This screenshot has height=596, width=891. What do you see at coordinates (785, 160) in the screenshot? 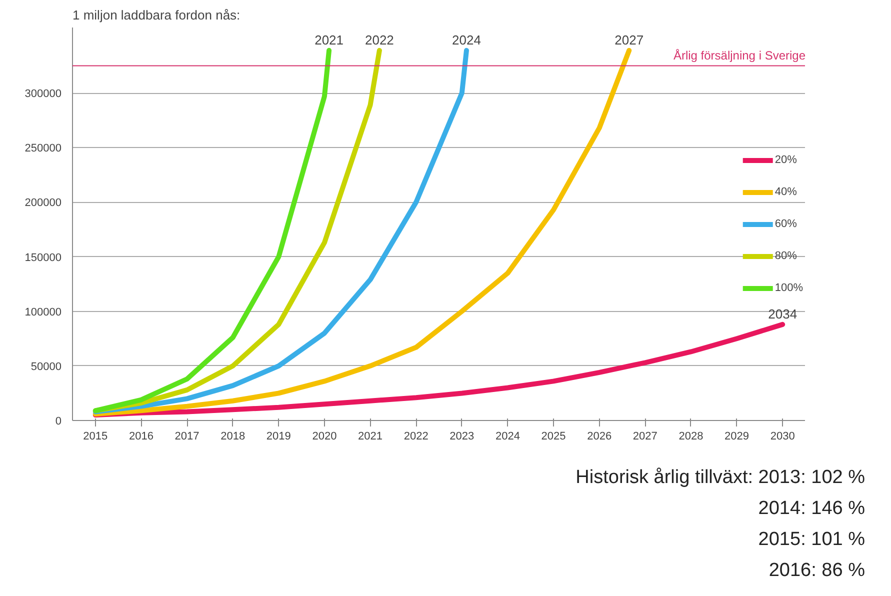
I see `legend-label: 20%` at bounding box center [785, 160].